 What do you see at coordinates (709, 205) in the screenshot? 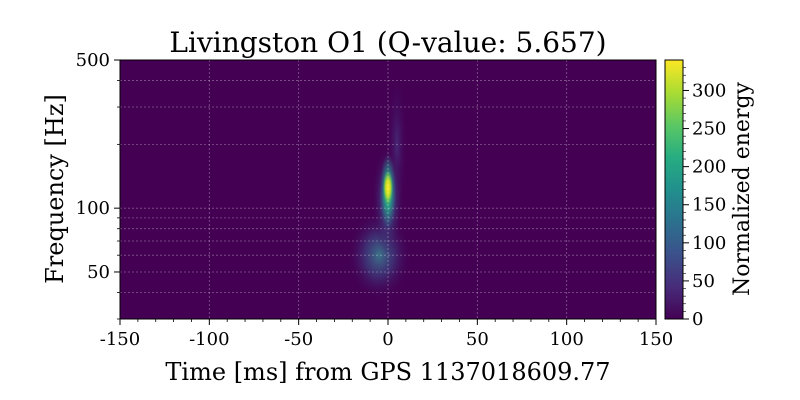
I see `colorbar-tick-label: 150` at bounding box center [709, 205].